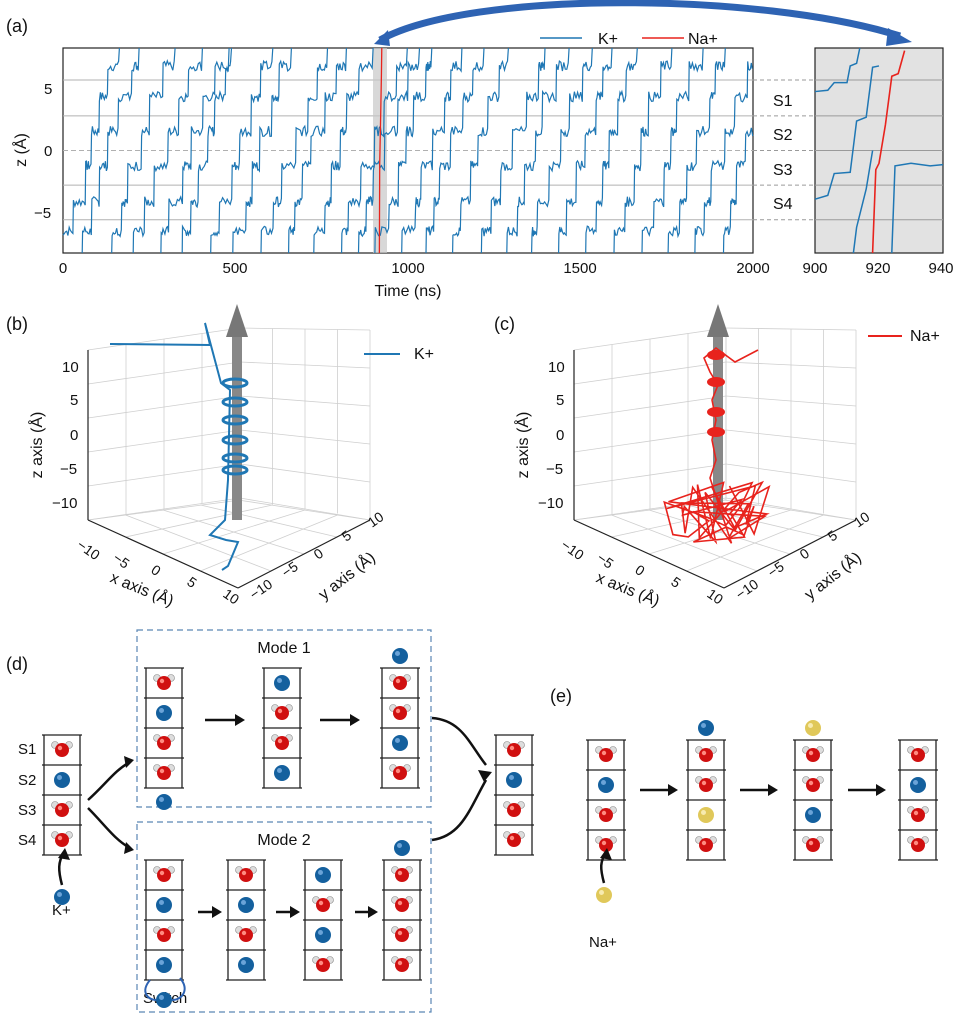 The image size is (960, 1013). What do you see at coordinates (284, 917) in the screenshot?
I see `mode2-box` at bounding box center [284, 917].